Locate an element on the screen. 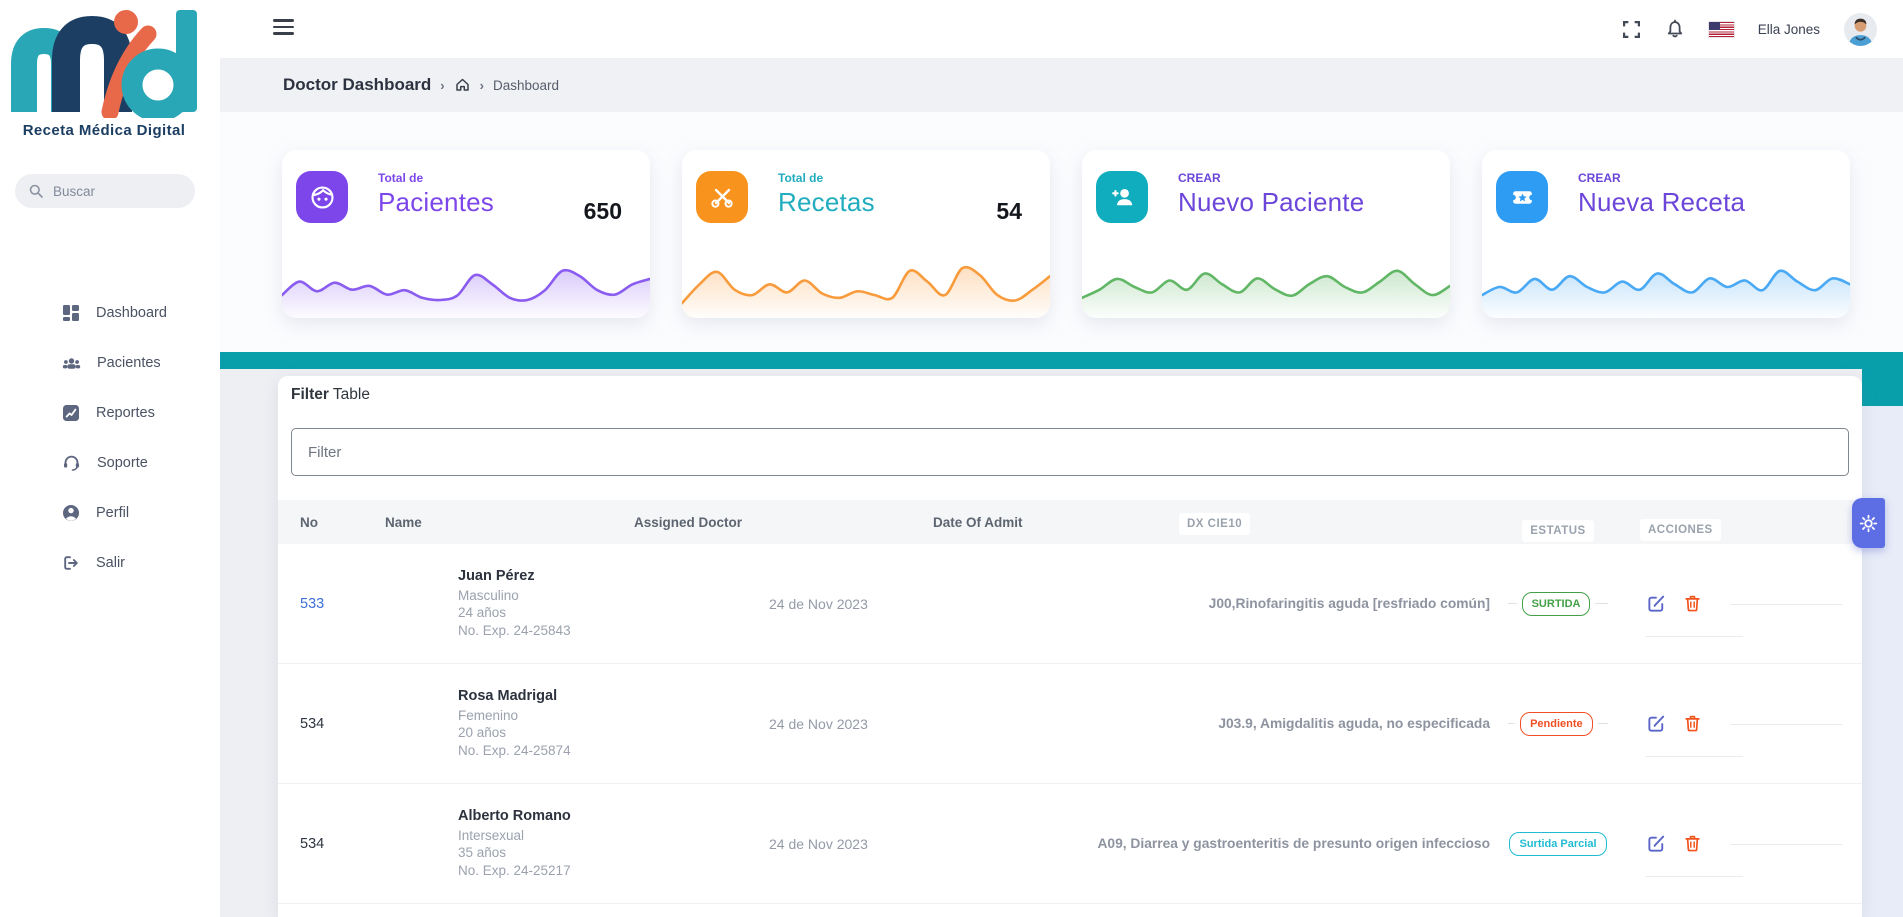  patient-name: Alberto Romano is located at coordinates (514, 815).